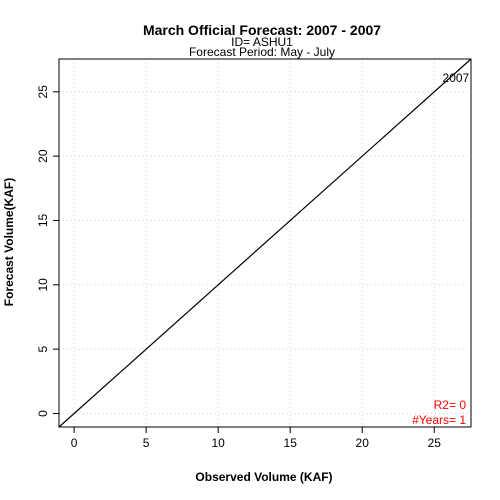  Describe the element at coordinates (43, 220) in the screenshot. I see `y-tick-label: 15` at that location.